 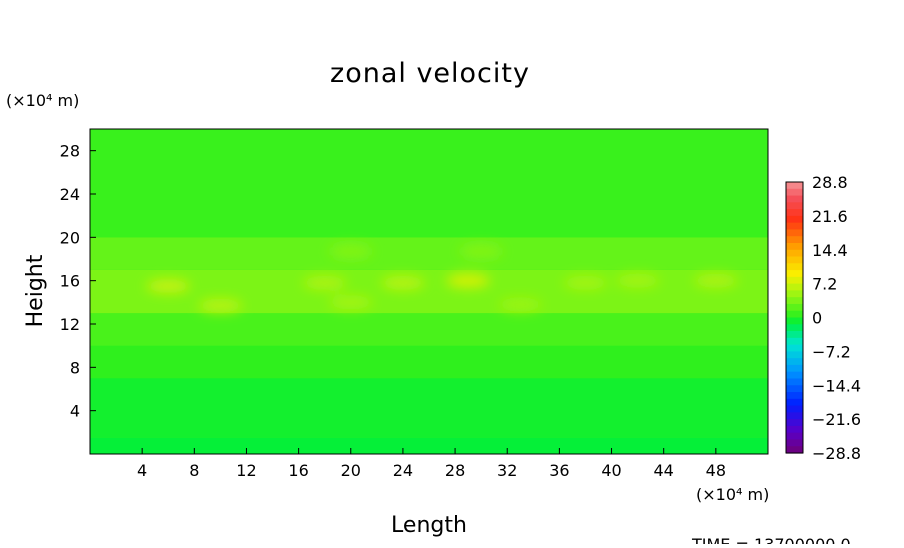 What do you see at coordinates (830, 250) in the screenshot?
I see `colorbar-tick-label: 14.4` at bounding box center [830, 250].